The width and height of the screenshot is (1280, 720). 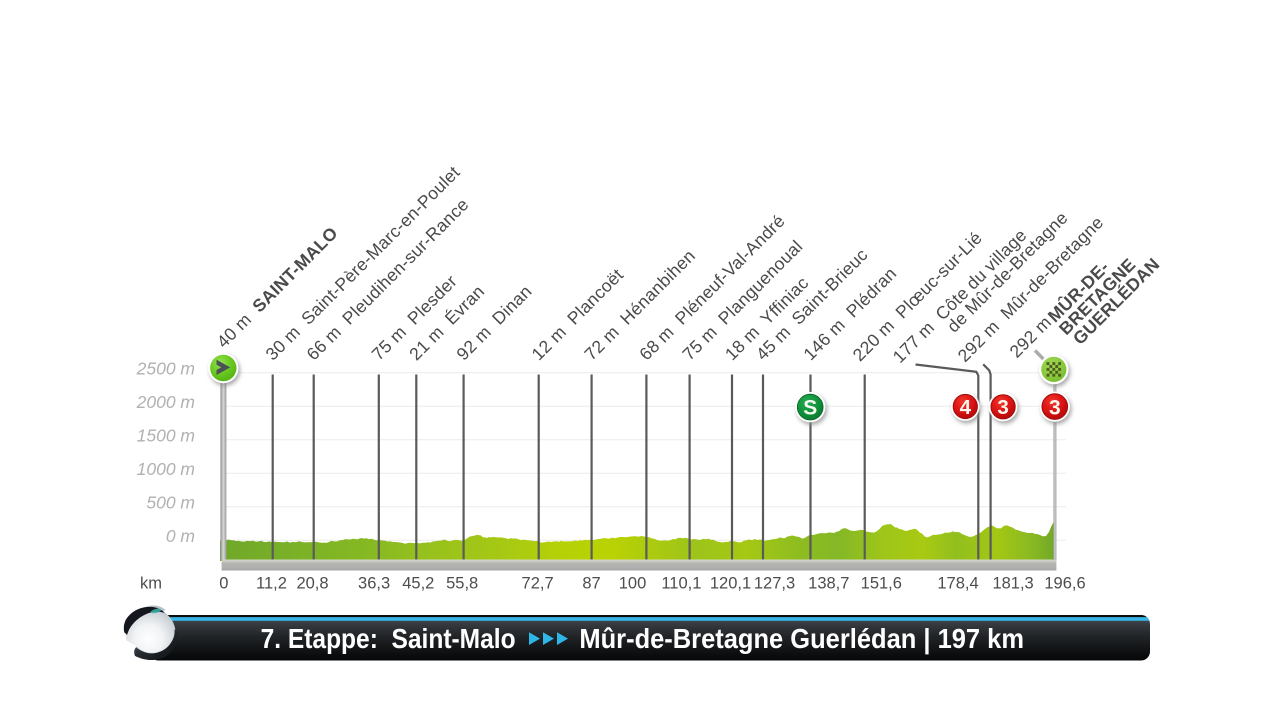 What do you see at coordinates (538, 584) in the screenshot?
I see `svg-text: 72,7` at bounding box center [538, 584].